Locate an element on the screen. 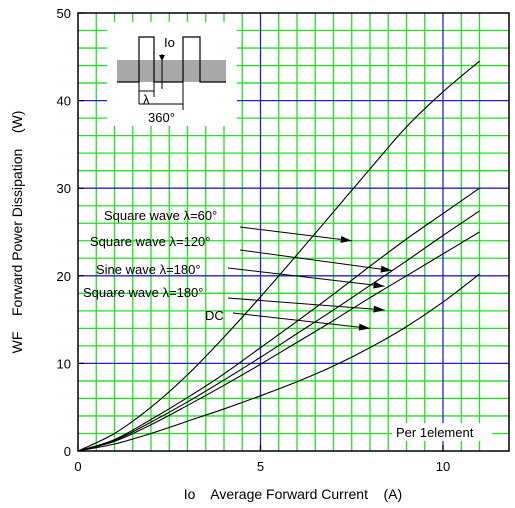  y-tick-label: 40 is located at coordinates (64, 101).